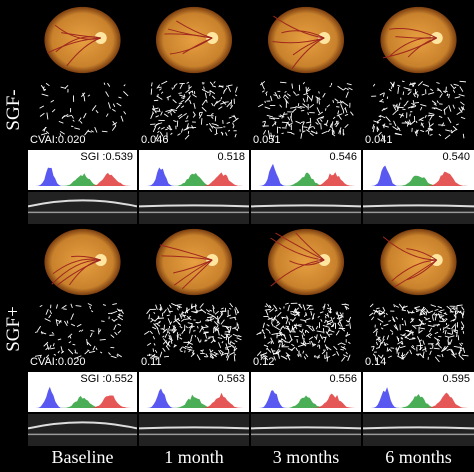 This screenshot has height=472, width=474. Describe the element at coordinates (343, 379) in the screenshot. I see `sgi-value: 0.556` at that location.